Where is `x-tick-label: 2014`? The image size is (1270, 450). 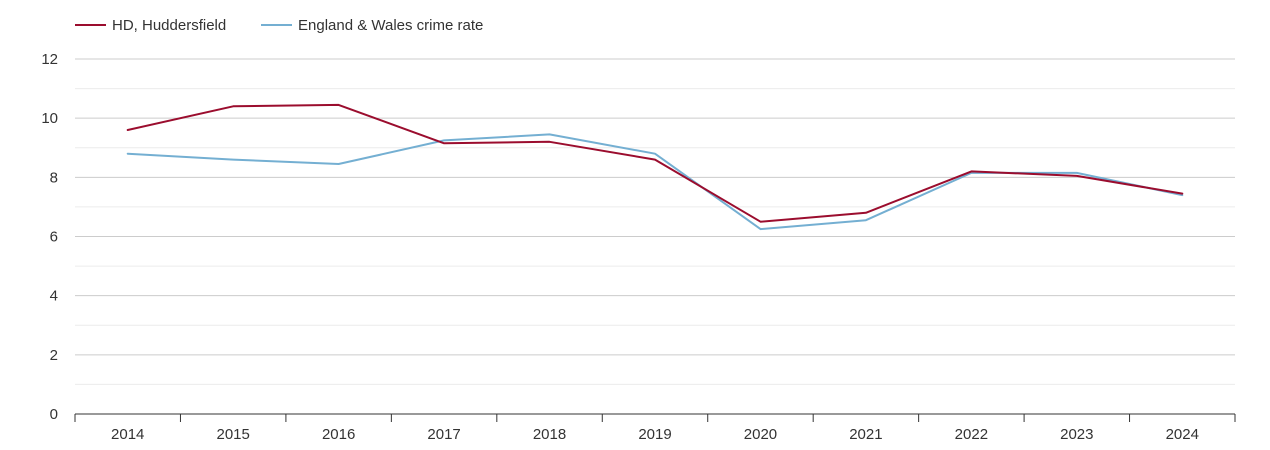
x-tick-label: 2014 is located at coordinates (127, 434).